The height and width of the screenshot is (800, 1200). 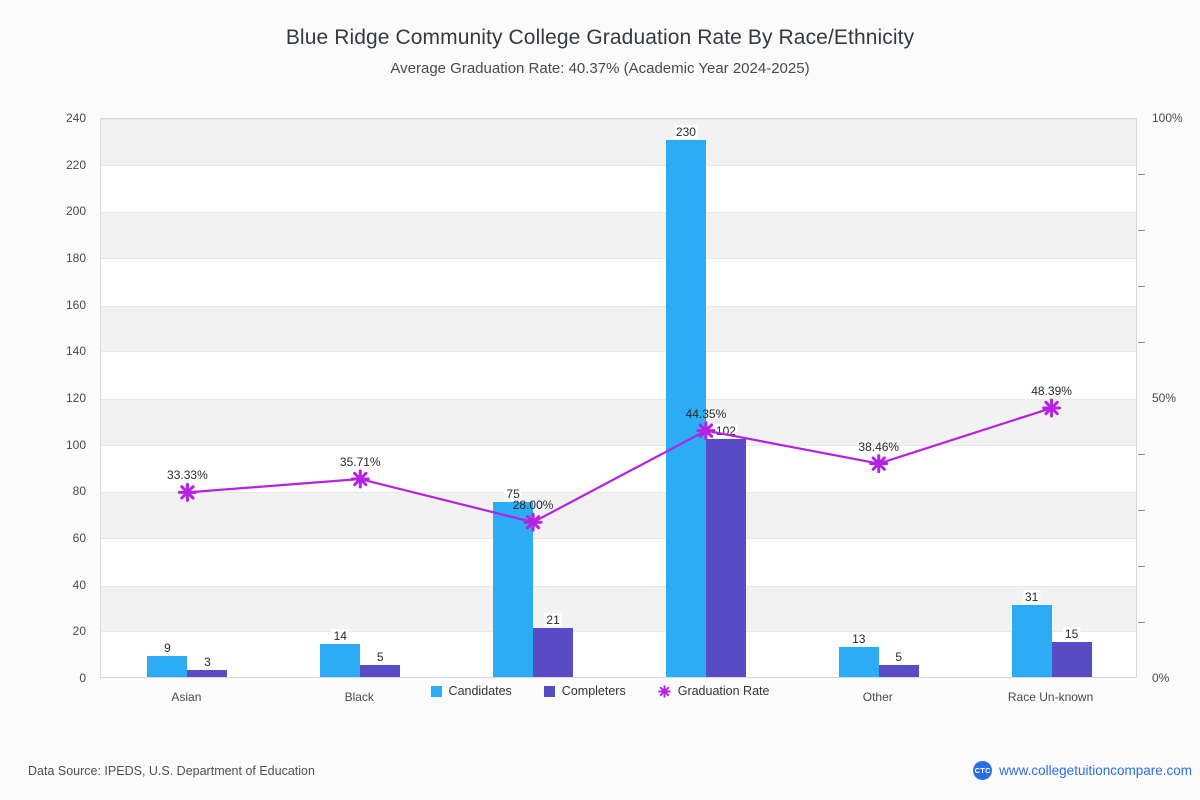 What do you see at coordinates (75, 164) in the screenshot?
I see `left-axis-tick-label: 220` at bounding box center [75, 164].